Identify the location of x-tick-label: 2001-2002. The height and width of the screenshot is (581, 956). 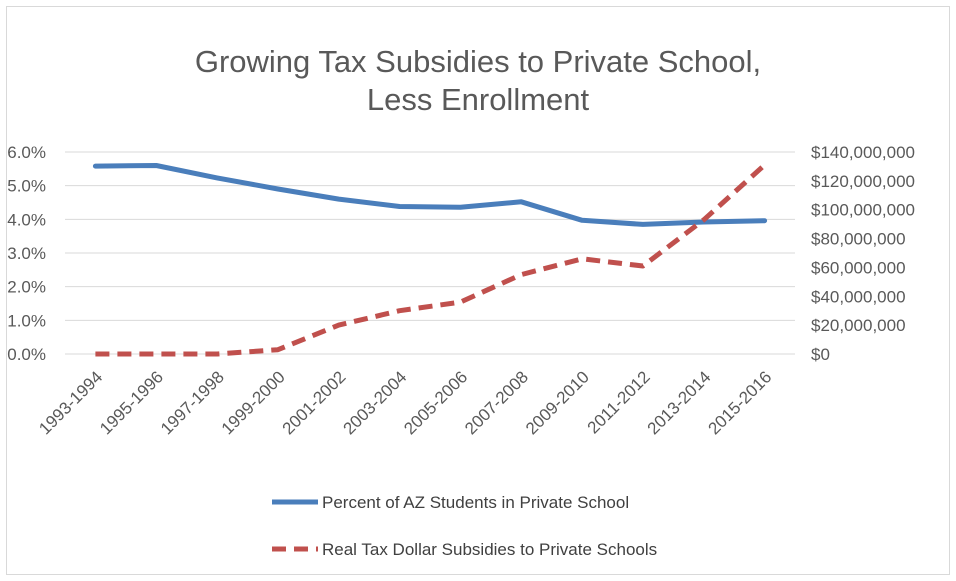
(314, 402).